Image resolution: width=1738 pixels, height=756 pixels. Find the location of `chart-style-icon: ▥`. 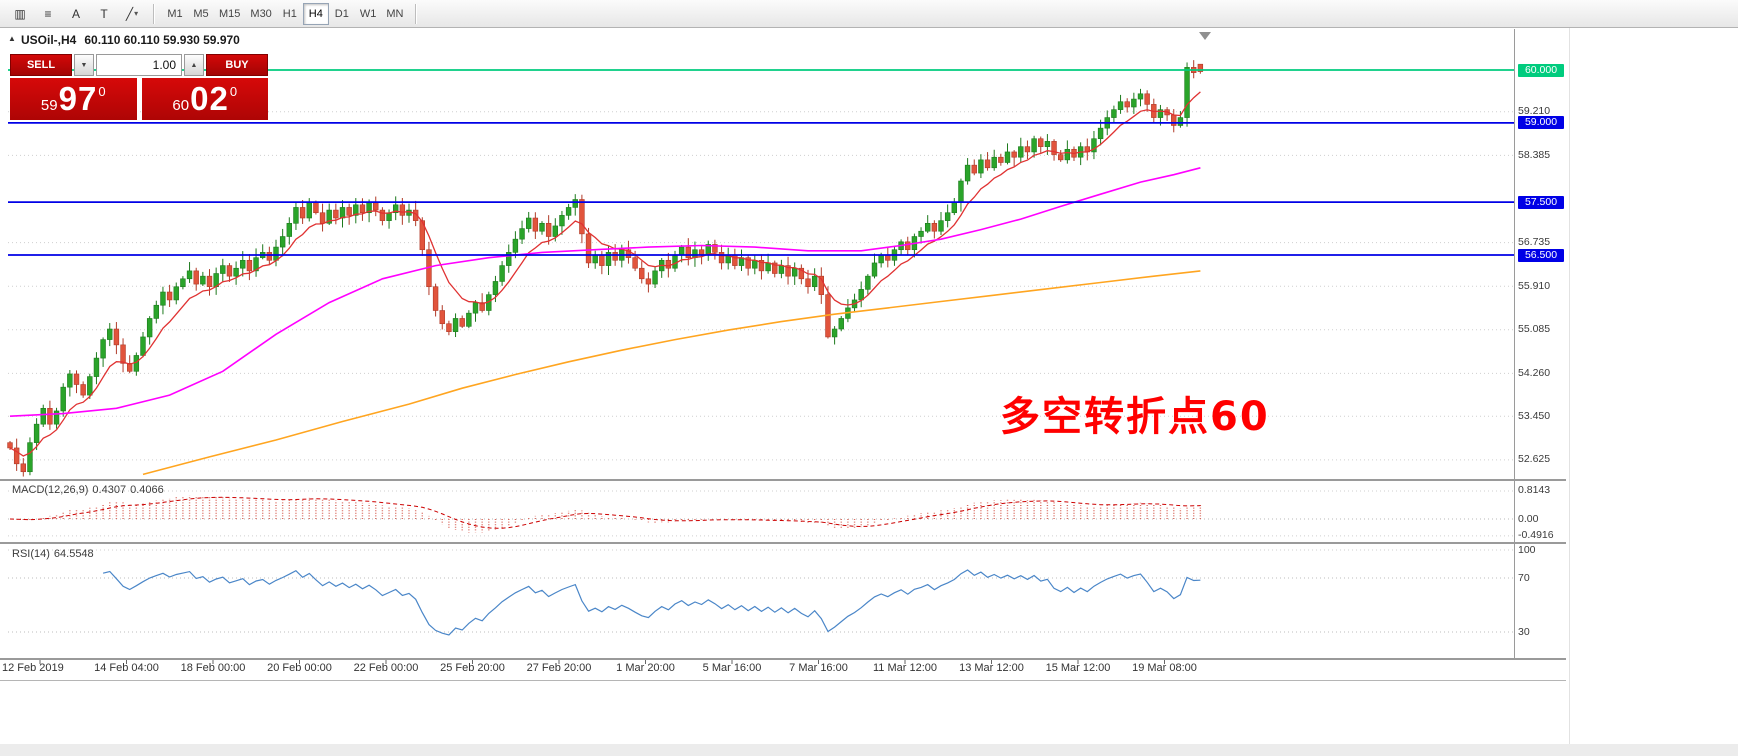

chart-style-icon: ▥ is located at coordinates (20, 13).